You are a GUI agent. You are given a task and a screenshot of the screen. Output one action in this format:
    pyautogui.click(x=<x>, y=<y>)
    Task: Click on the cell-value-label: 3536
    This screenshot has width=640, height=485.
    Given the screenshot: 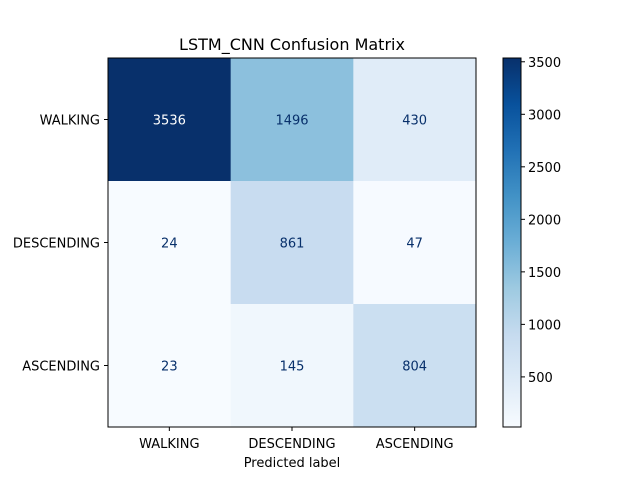 What is the action you would take?
    pyautogui.click(x=169, y=121)
    